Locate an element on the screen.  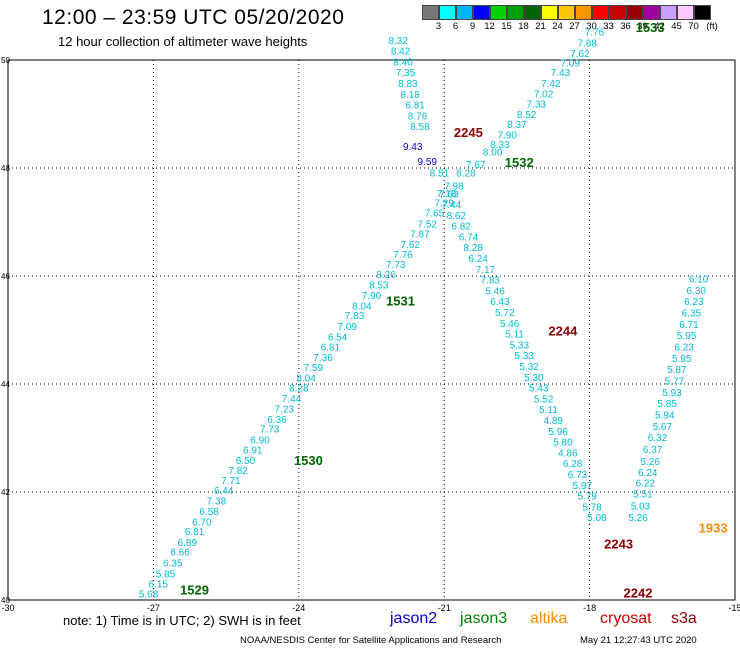
color-scale-bar is located at coordinates (566, 13).